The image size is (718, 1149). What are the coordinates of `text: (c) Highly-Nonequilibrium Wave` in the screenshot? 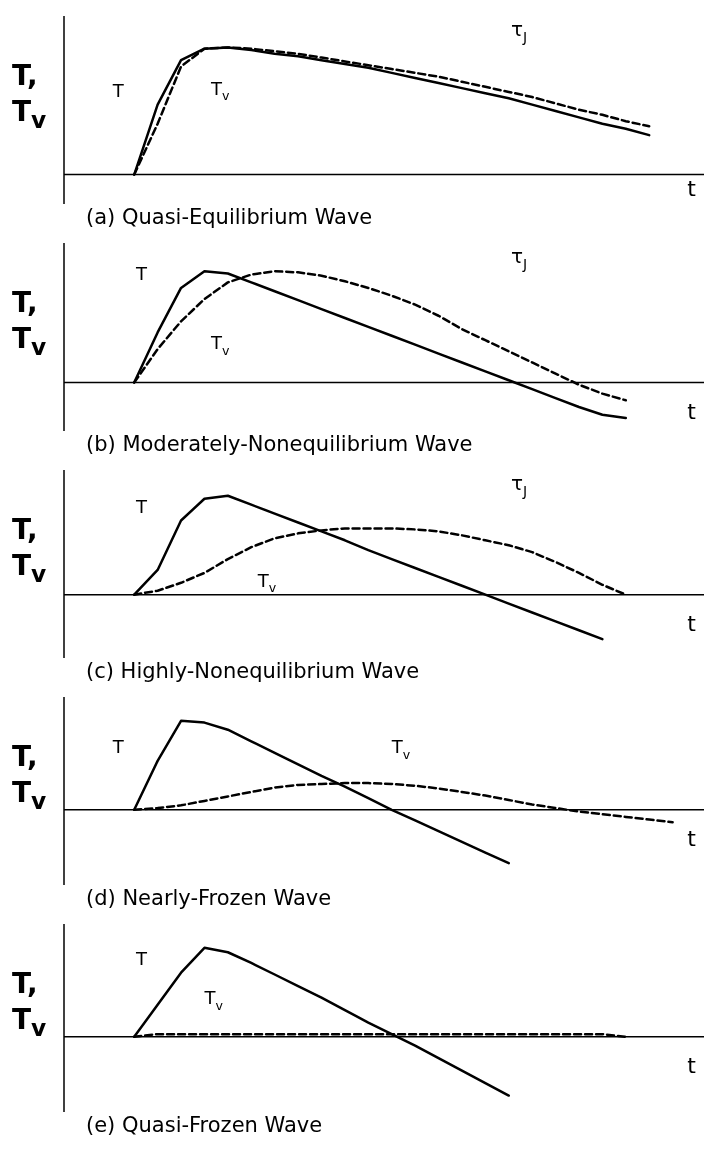 It's located at (253, 671).